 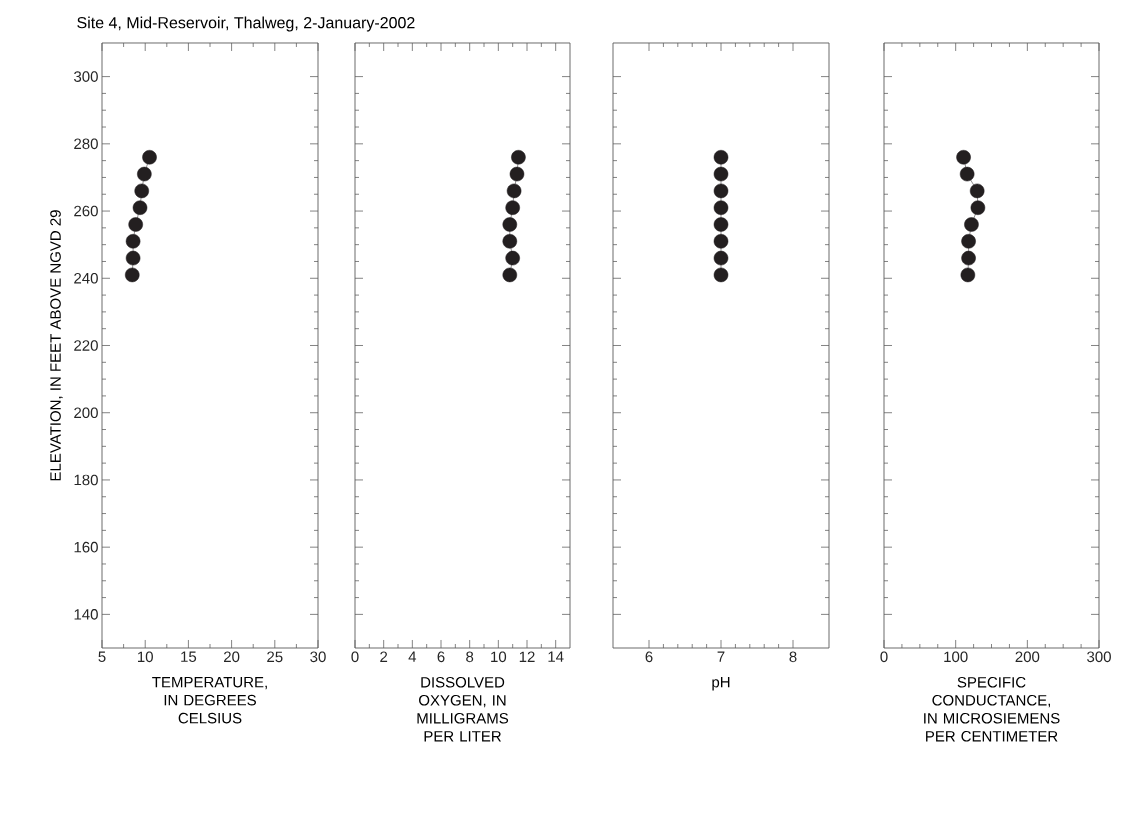 What do you see at coordinates (102, 656) in the screenshot?
I see `x-tick-label: 5` at bounding box center [102, 656].